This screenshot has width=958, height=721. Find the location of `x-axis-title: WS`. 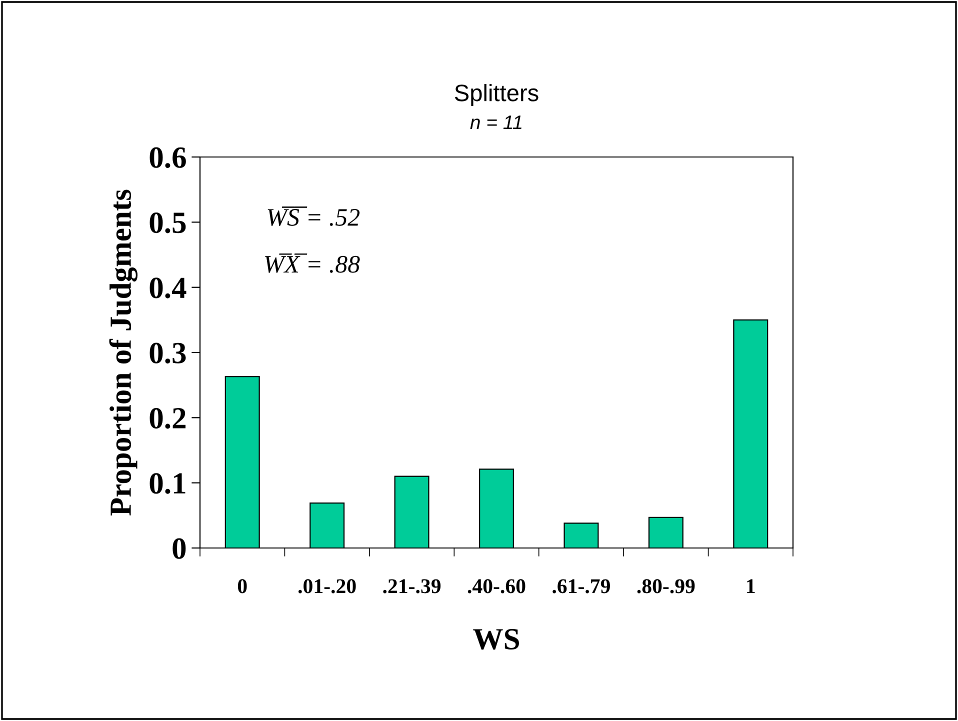

x-axis-title: WS is located at coordinates (496, 639).